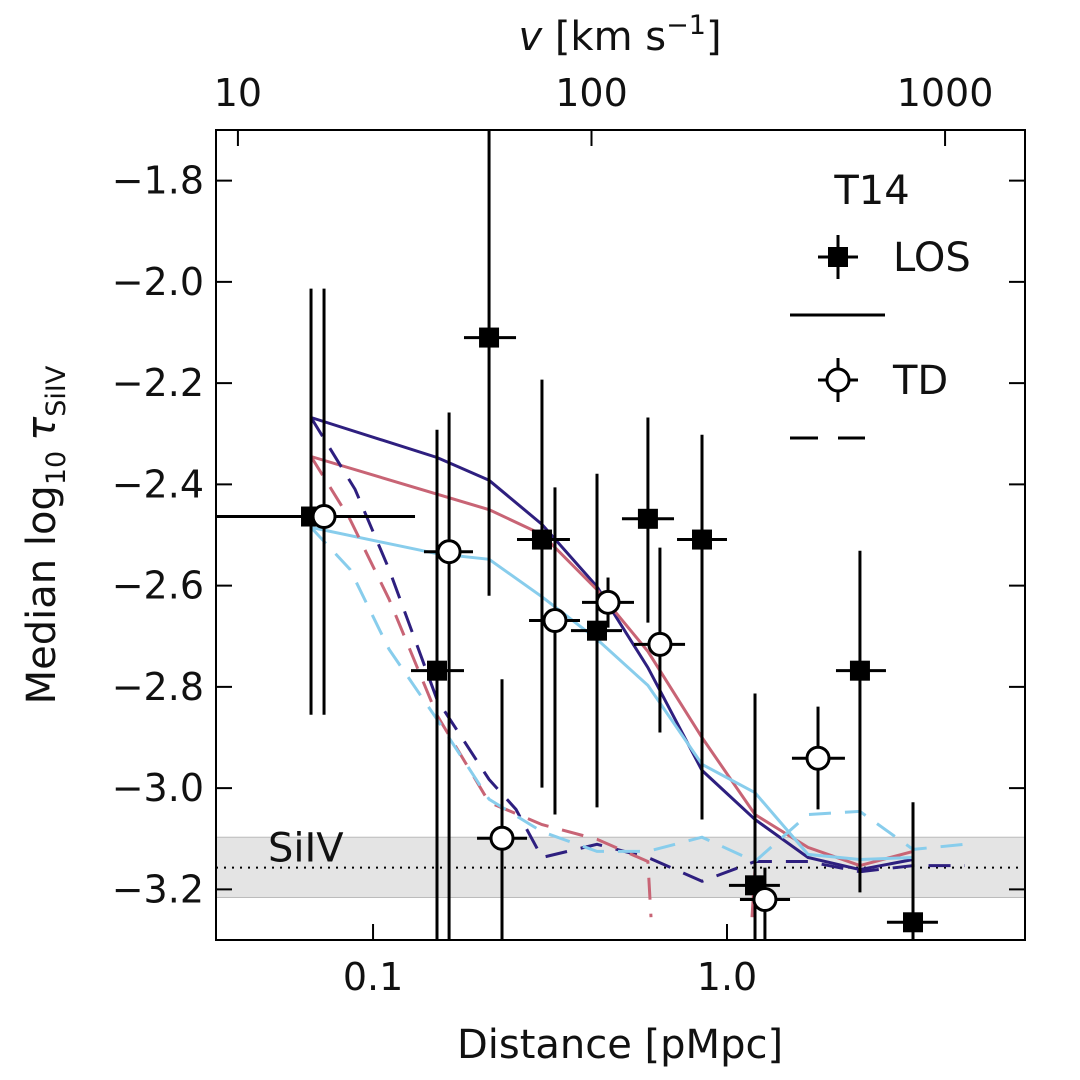 The height and width of the screenshot is (1080, 1080). Describe the element at coordinates (158, 282) in the screenshot. I see `y-tick-label: −2.0` at that location.